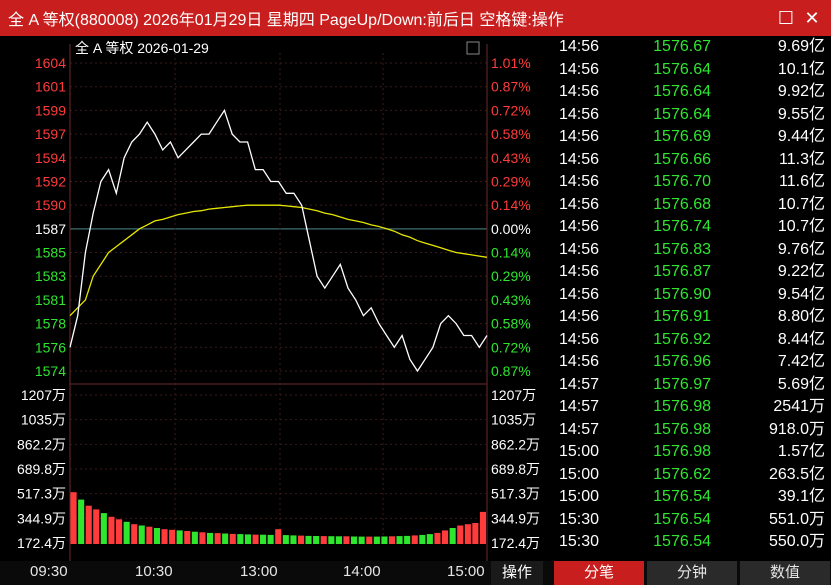 The image size is (831, 585). Describe the element at coordinates (812, 18) in the screenshot. I see `close-icon: ✕` at that location.